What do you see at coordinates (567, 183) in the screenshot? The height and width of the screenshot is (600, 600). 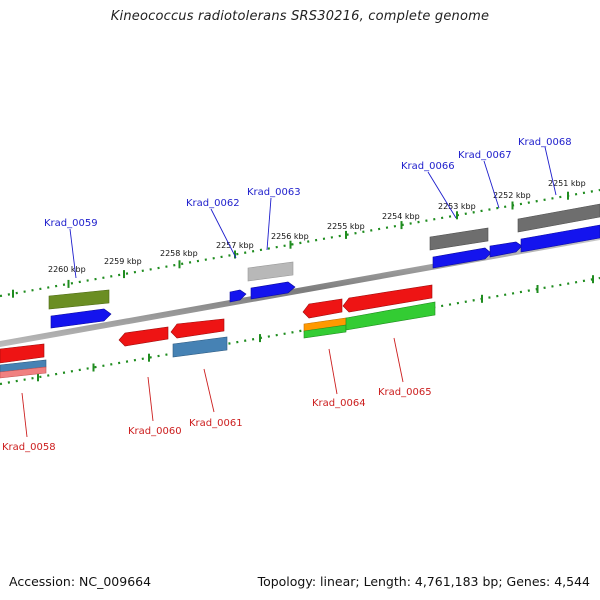 I see `scale-label-2251: 2251 kbp` at bounding box center [567, 183].